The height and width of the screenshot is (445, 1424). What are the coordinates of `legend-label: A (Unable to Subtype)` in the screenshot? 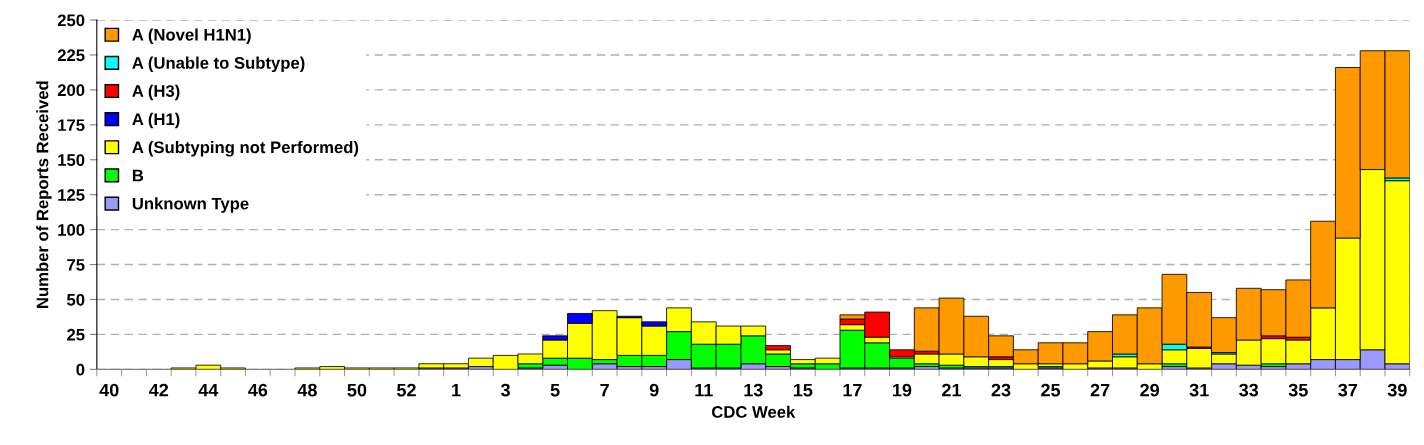 It's located at (218, 64).